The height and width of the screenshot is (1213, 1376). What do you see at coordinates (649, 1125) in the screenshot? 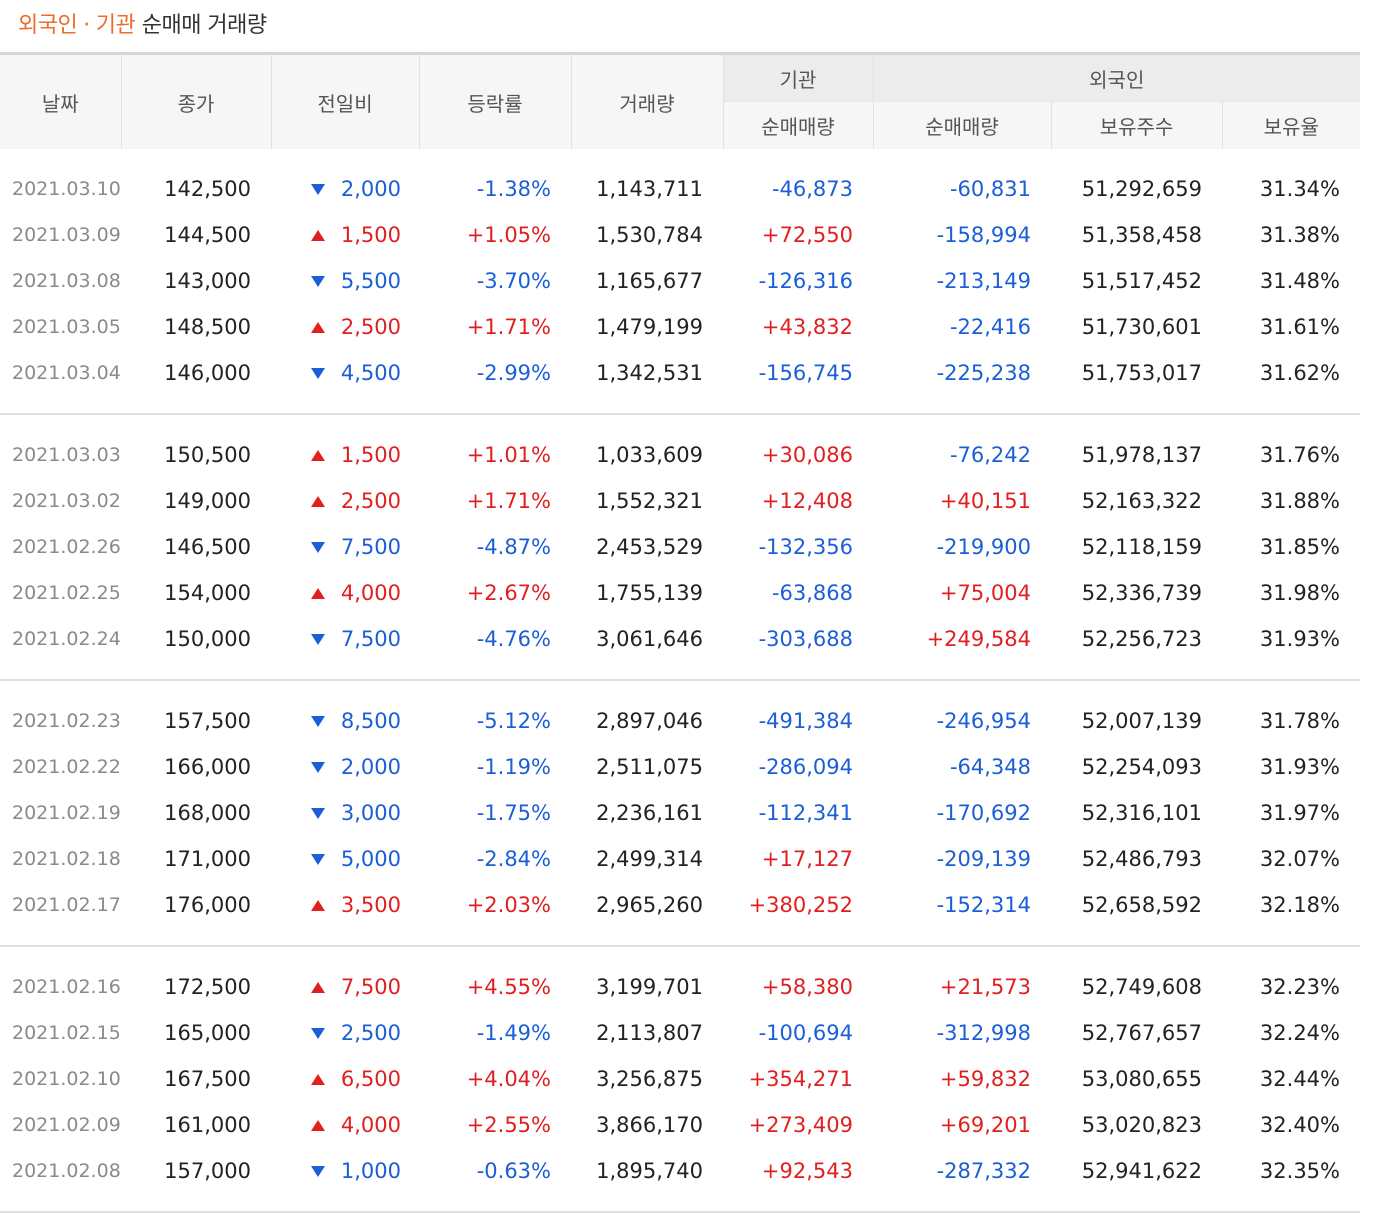
I see `cell-volume: 3,866,170` at bounding box center [649, 1125].